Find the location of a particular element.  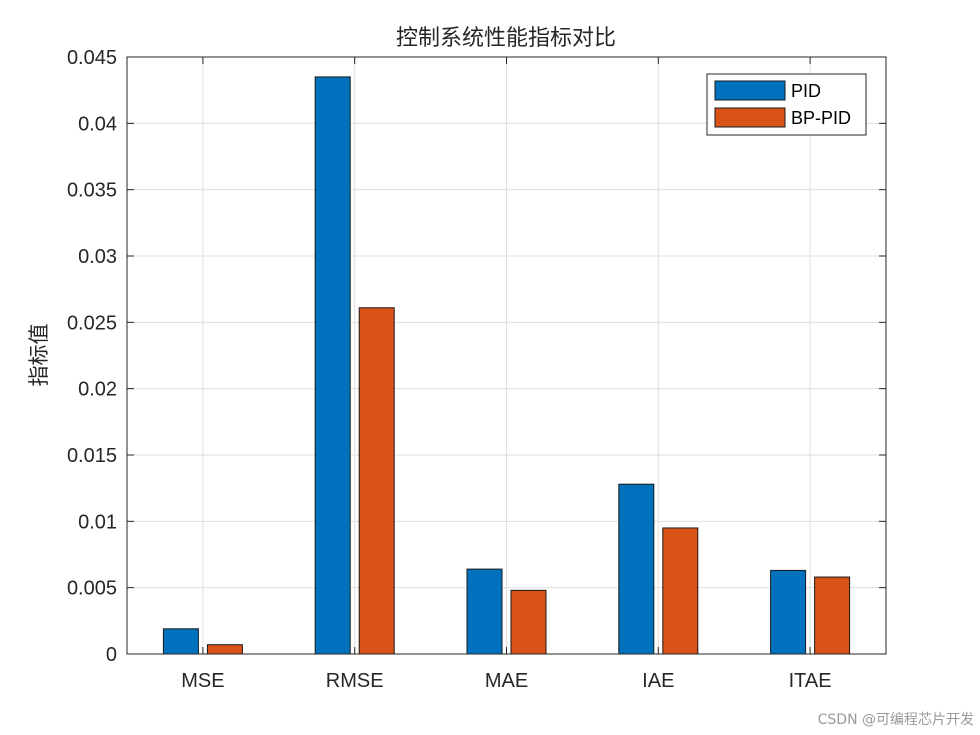

y-tick-label: 0.035 is located at coordinates (92, 191).